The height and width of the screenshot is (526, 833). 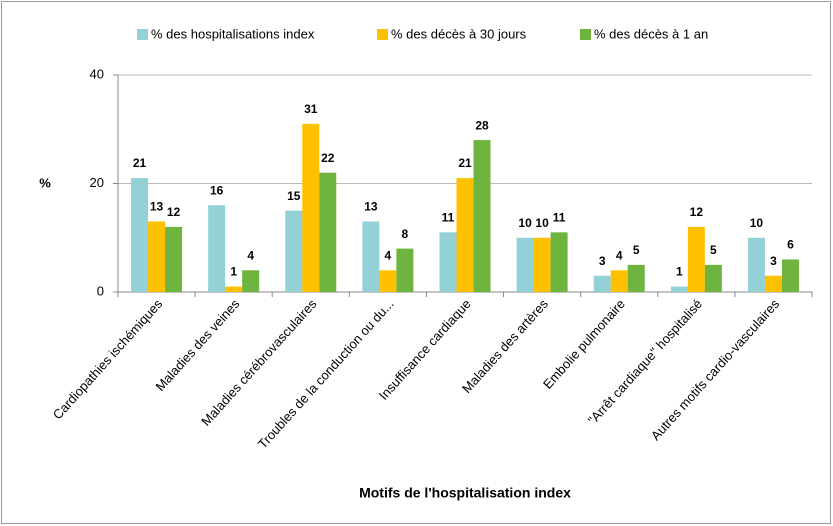 What do you see at coordinates (97, 73) in the screenshot?
I see `y-tick-label: 40` at bounding box center [97, 73].